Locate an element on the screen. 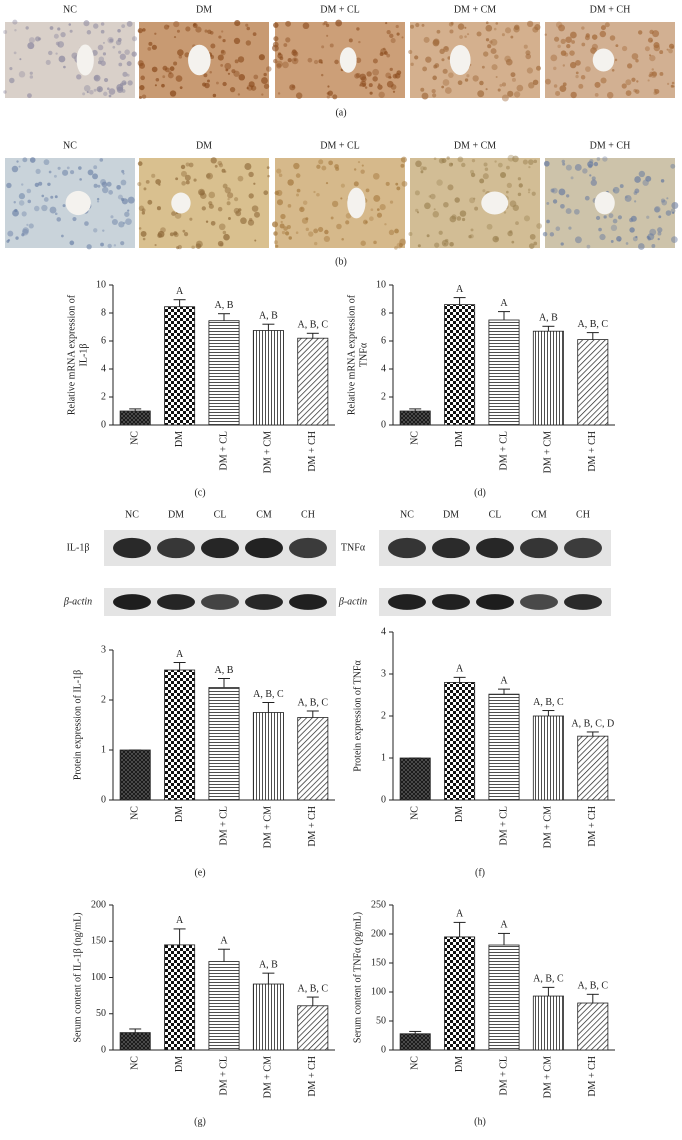 Image resolution: width=682 pixels, height=1140 pixels. lane-label: CM is located at coordinates (539, 514).